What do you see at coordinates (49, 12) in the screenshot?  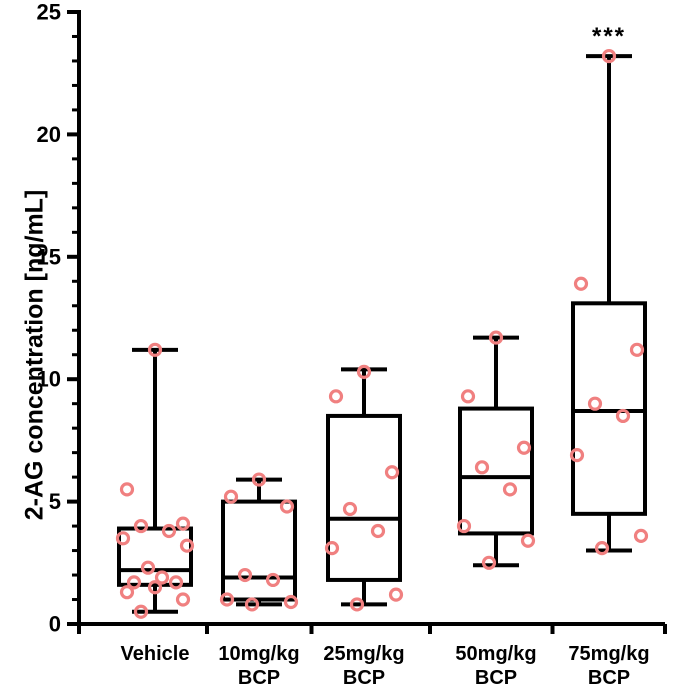 I see `y-tick-label: 25` at bounding box center [49, 12].